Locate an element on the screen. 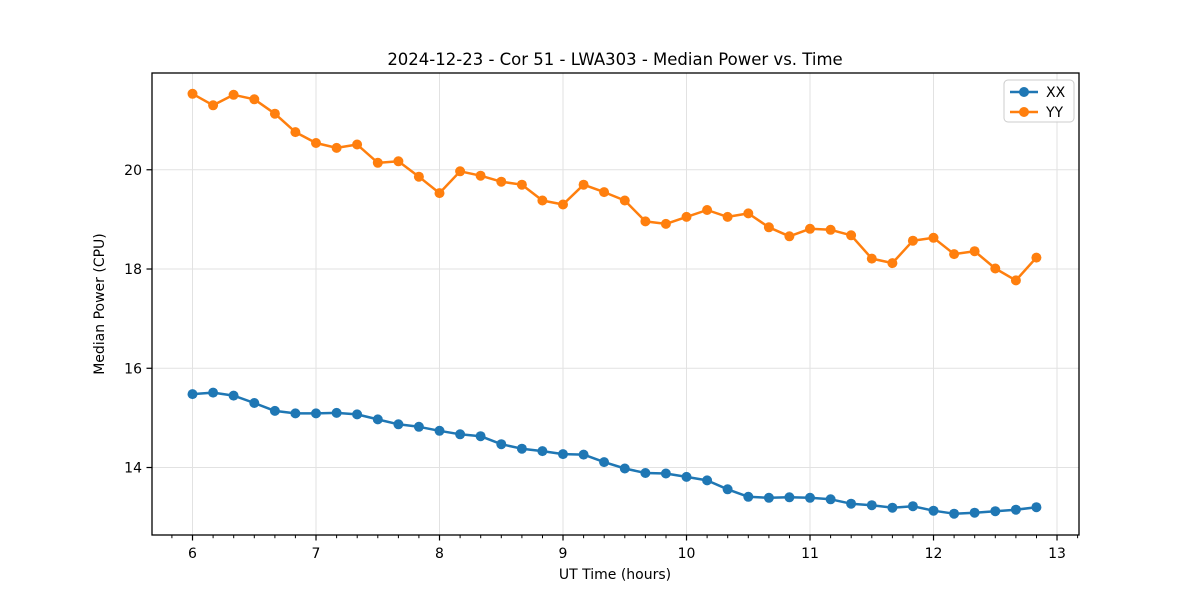 Image resolution: width=1200 pixels, height=600 pixels. y-tick-label: 14 is located at coordinates (133, 469).